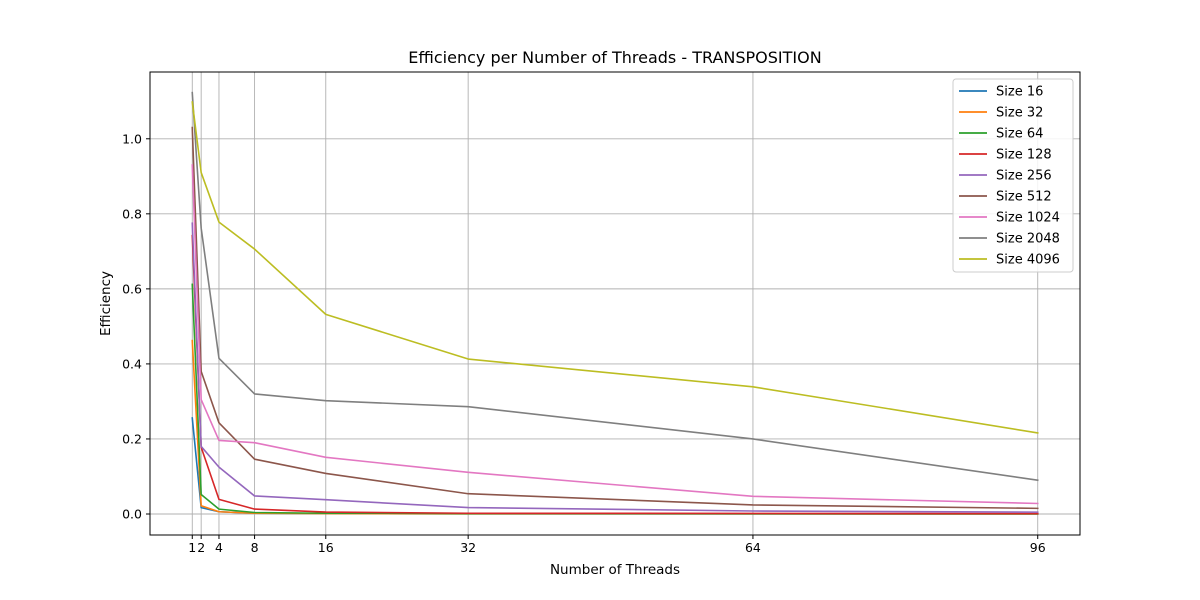 The image size is (1200, 600). What do you see at coordinates (132, 513) in the screenshot?
I see `y-tick-label: 0.0` at bounding box center [132, 513].